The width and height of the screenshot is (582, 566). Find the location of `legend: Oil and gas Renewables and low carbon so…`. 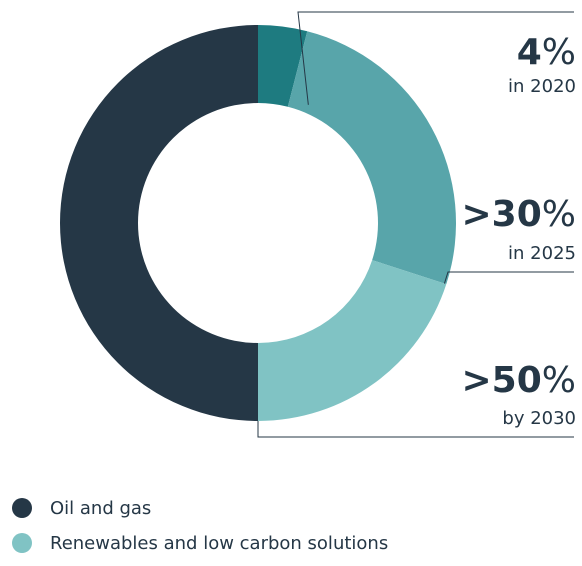

legend: Oil and gas Renewables and low carbon so… is located at coordinates (200, 531).